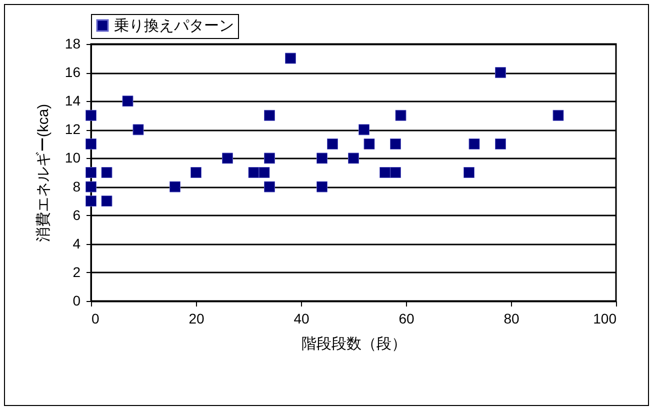  What do you see at coordinates (96, 318) in the screenshot?
I see `x-tick-label: 0` at bounding box center [96, 318].